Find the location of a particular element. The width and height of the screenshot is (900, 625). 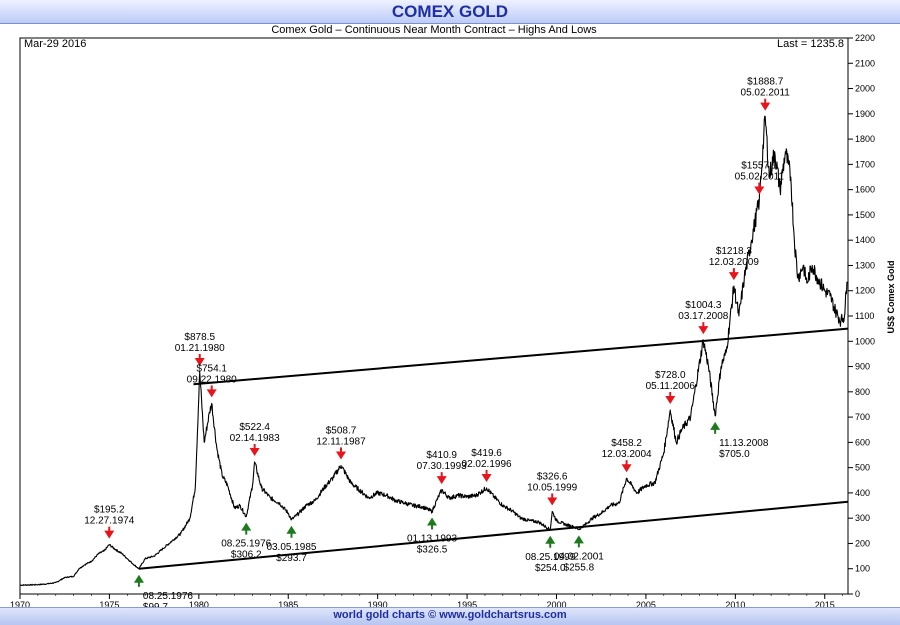

x-tick-label: 1995 is located at coordinates (467, 605).